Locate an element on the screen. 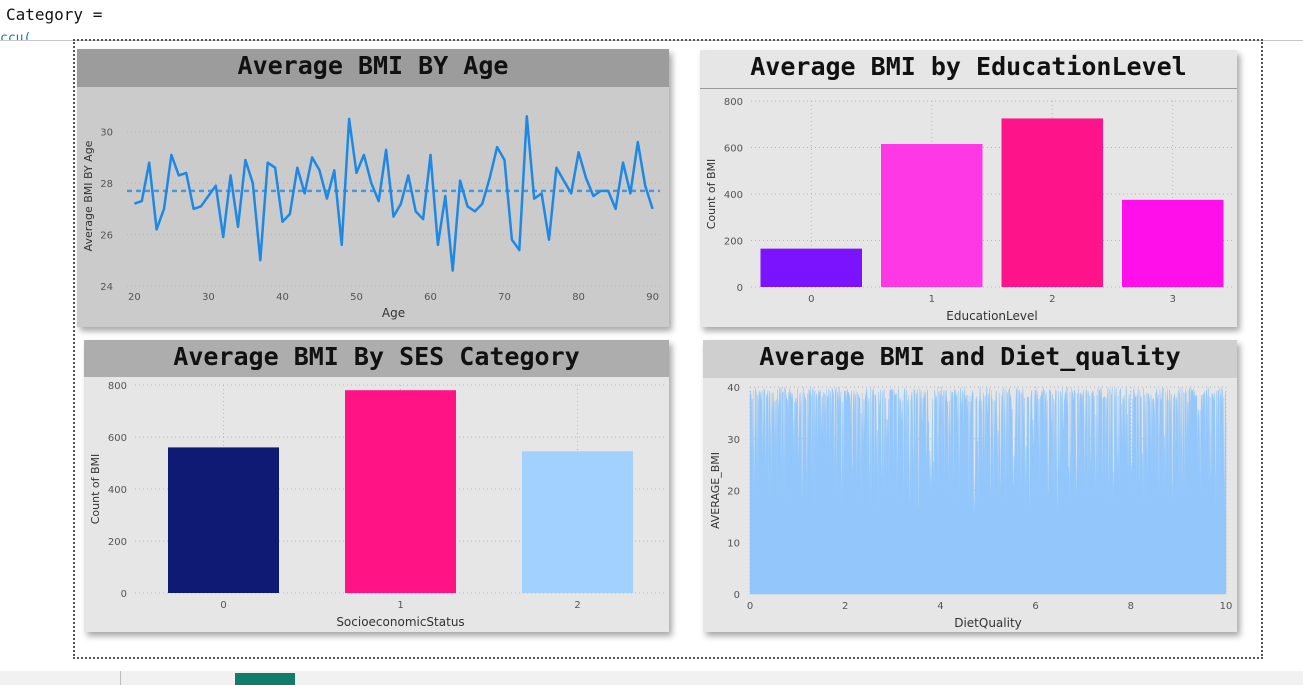 Image resolution: width=1303 pixels, height=685 pixels. age-chart-title: Average BMI BY Age is located at coordinates (373, 68).